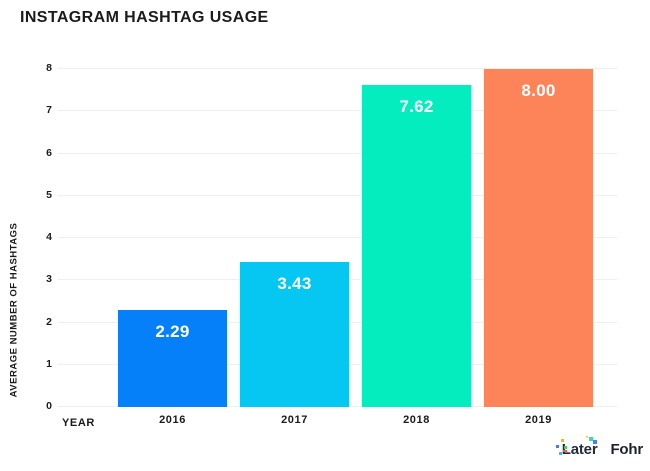 The width and height of the screenshot is (650, 471). What do you see at coordinates (337, 195) in the screenshot?
I see `gridline-y5` at bounding box center [337, 195].